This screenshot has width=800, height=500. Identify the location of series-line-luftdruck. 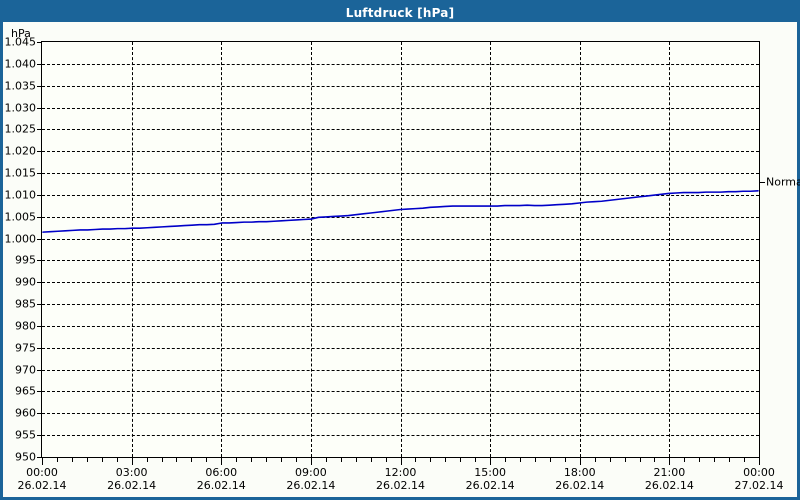
(400, 211).